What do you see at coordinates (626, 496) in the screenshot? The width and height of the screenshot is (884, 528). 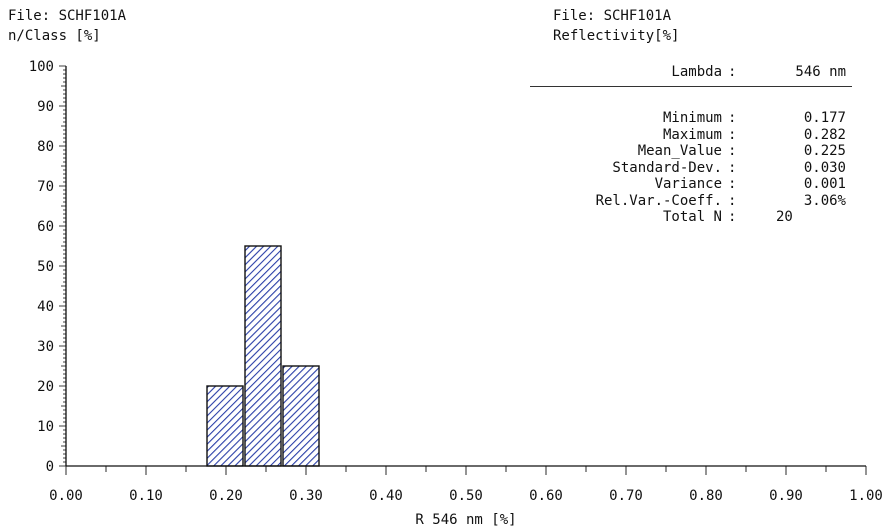 I see `x-tick-label: 0.70` at bounding box center [626, 496].